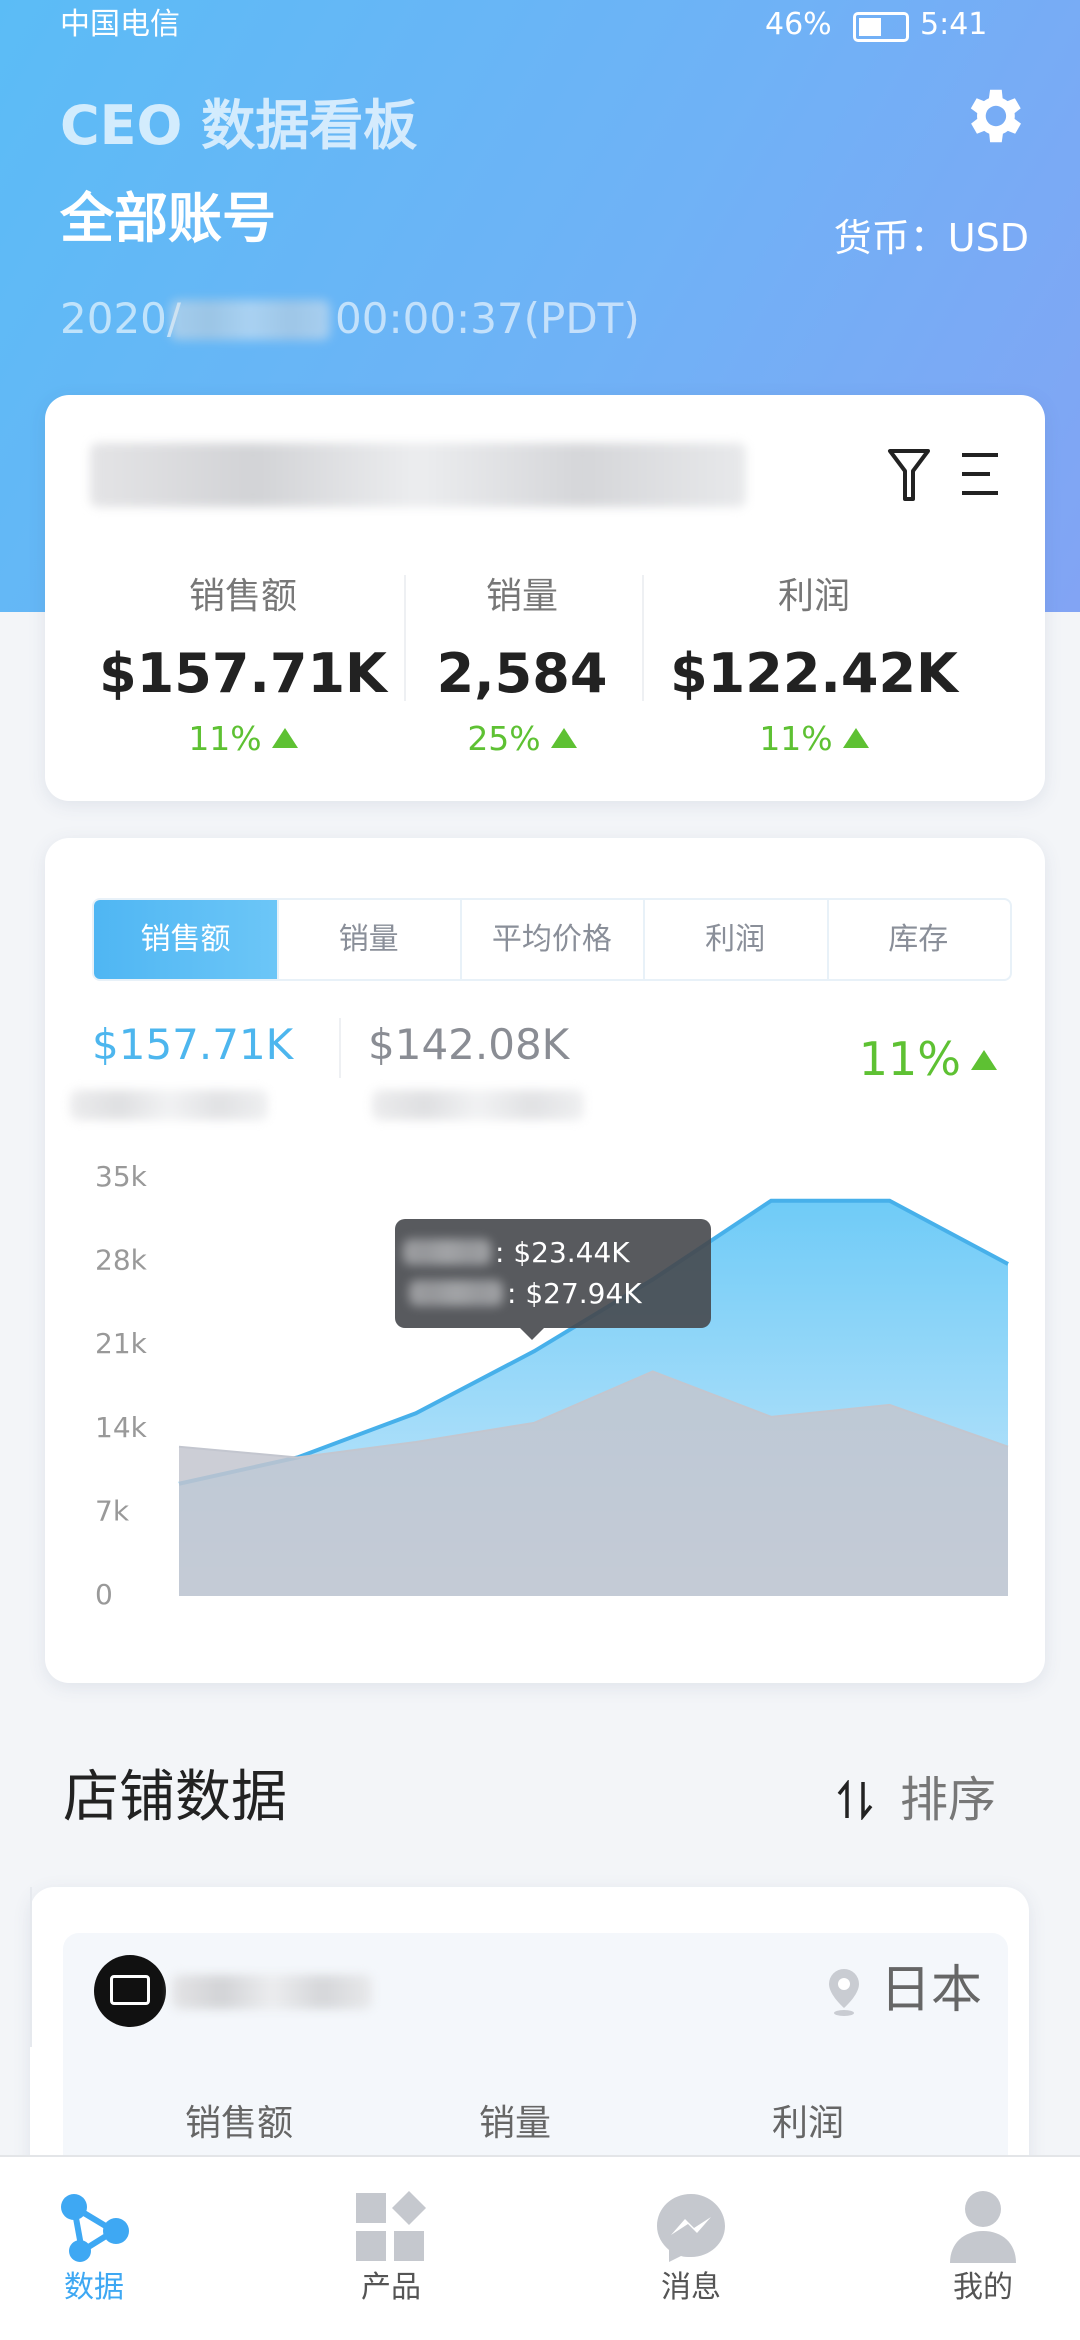 The image size is (1080, 2340). Describe the element at coordinates (532, 1334) in the screenshot. I see `tooltip-pointer` at that location.